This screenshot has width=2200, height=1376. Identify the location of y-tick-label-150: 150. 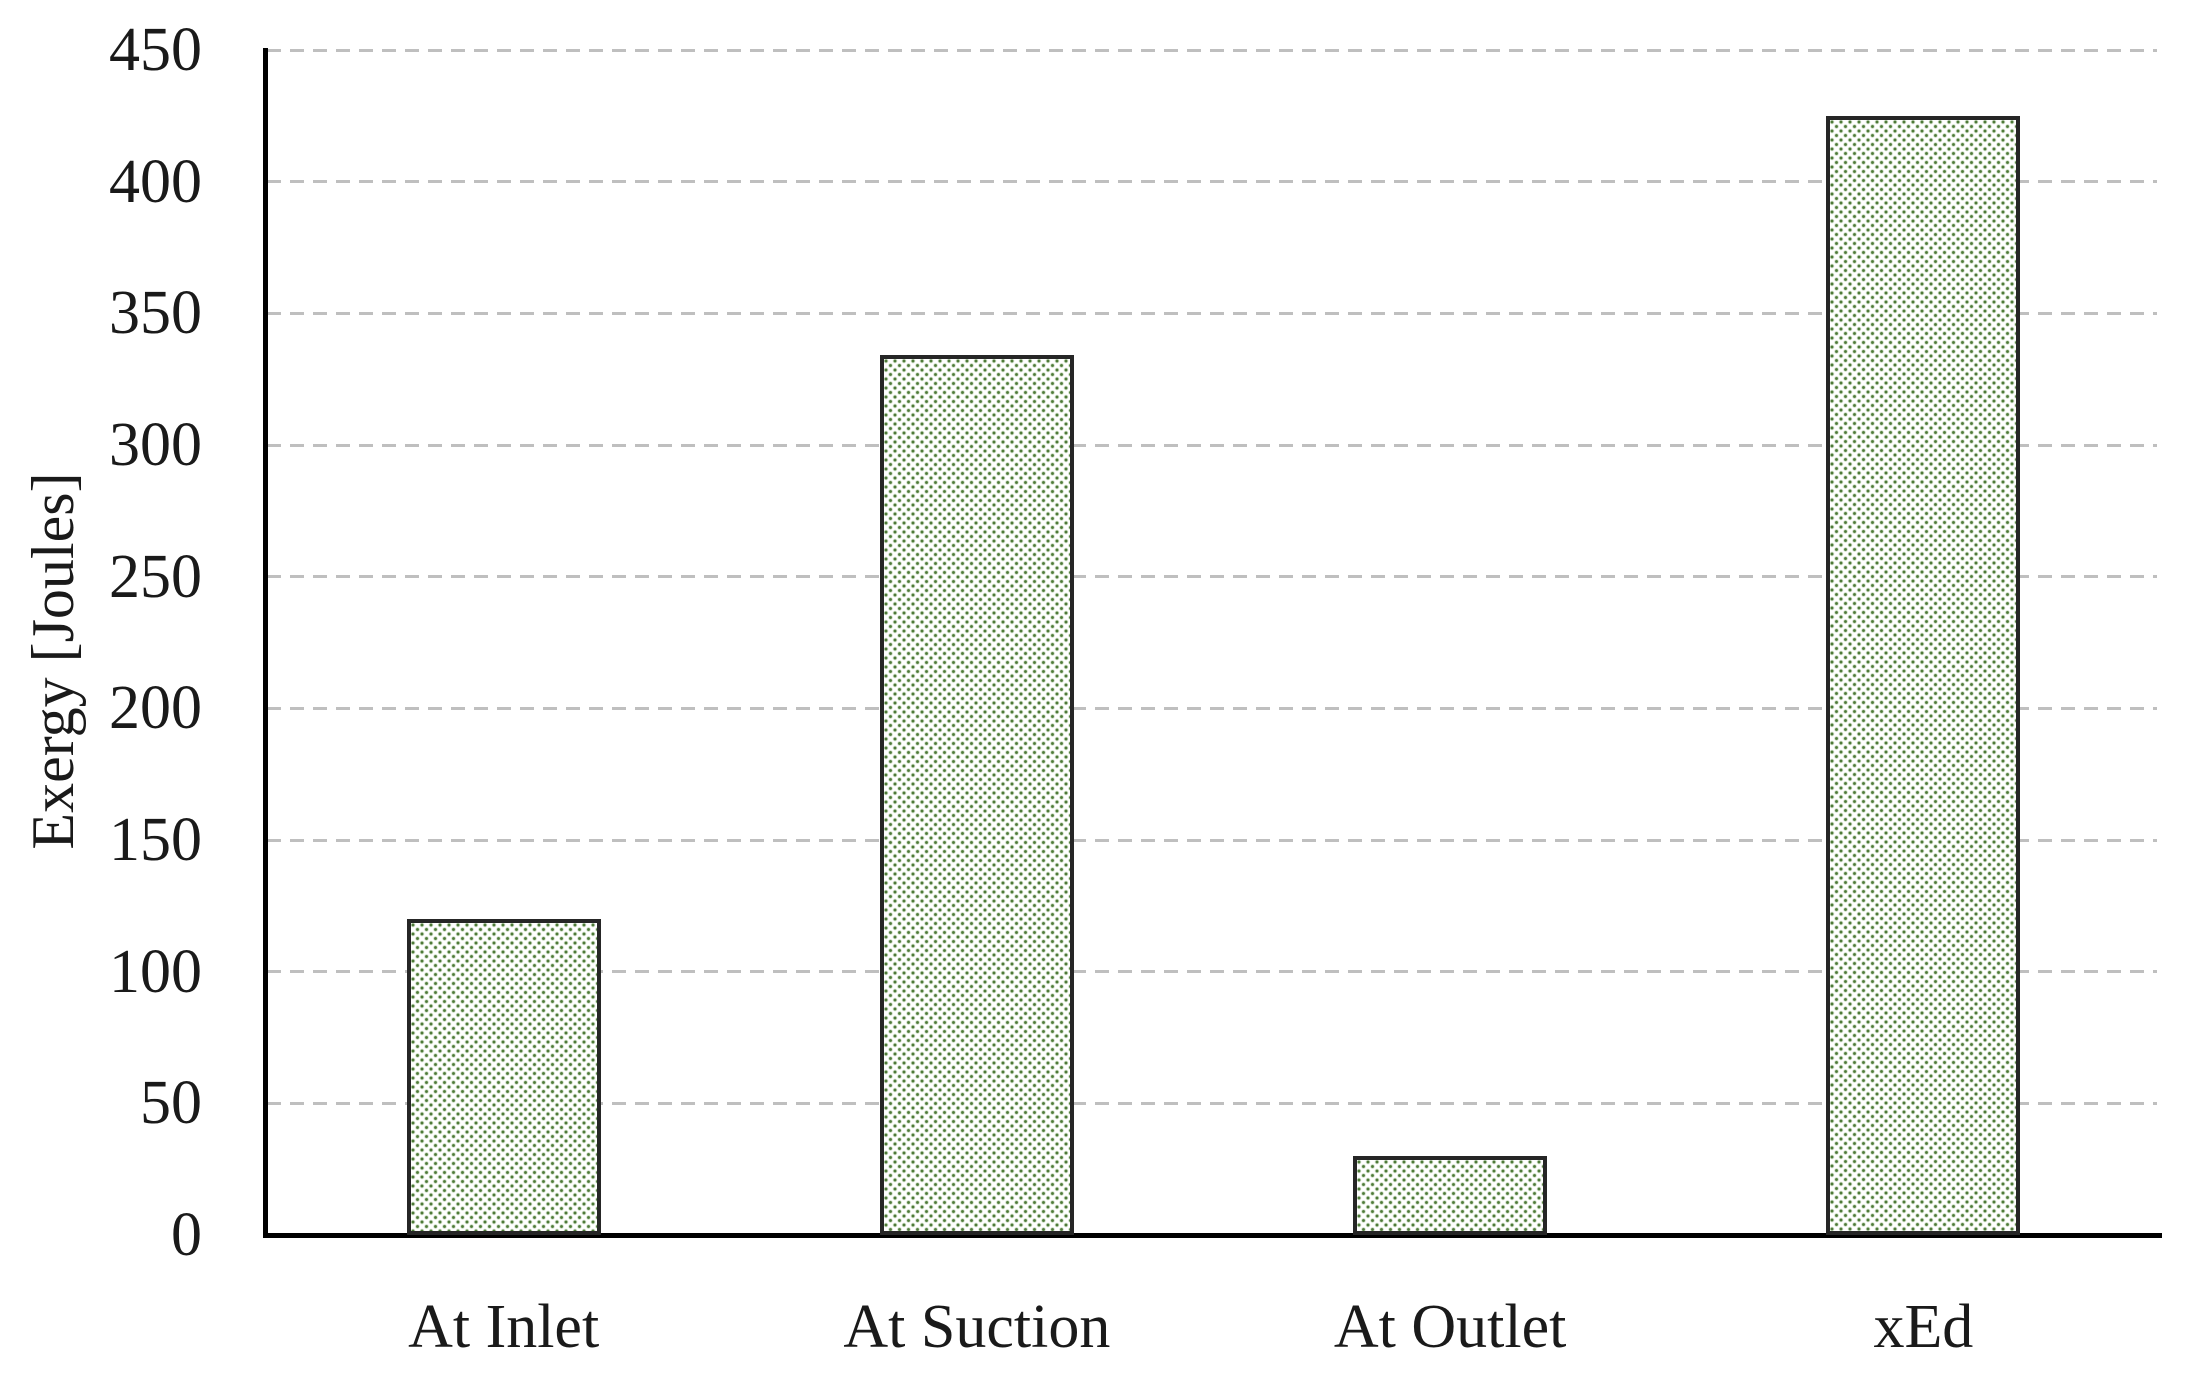
(155, 840).